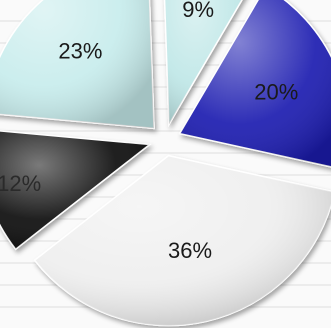 The width and height of the screenshot is (331, 328). What do you see at coordinates (20, 183) in the screenshot?
I see `pie-slice-label: 12%` at bounding box center [20, 183].